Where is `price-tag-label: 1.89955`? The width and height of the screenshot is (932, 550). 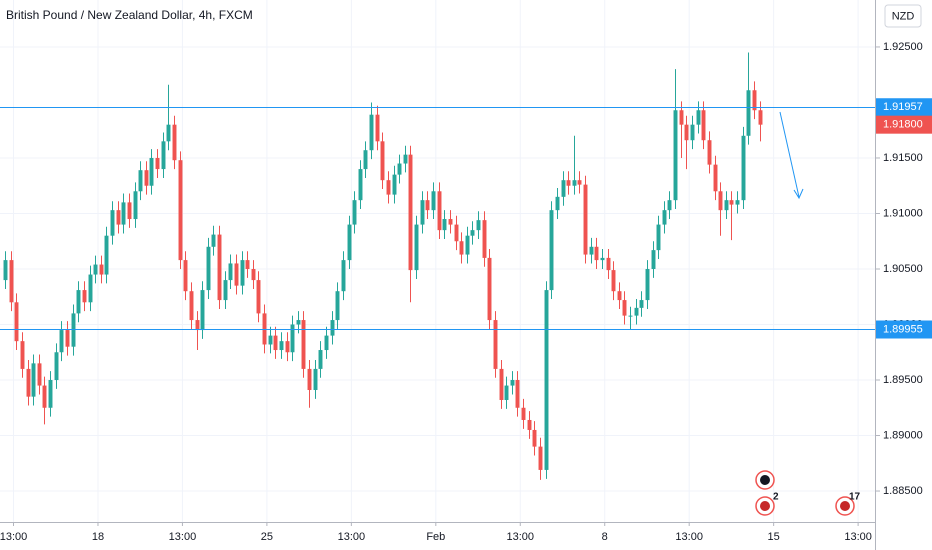
price-tag-label: 1.89955 is located at coordinates (903, 329).